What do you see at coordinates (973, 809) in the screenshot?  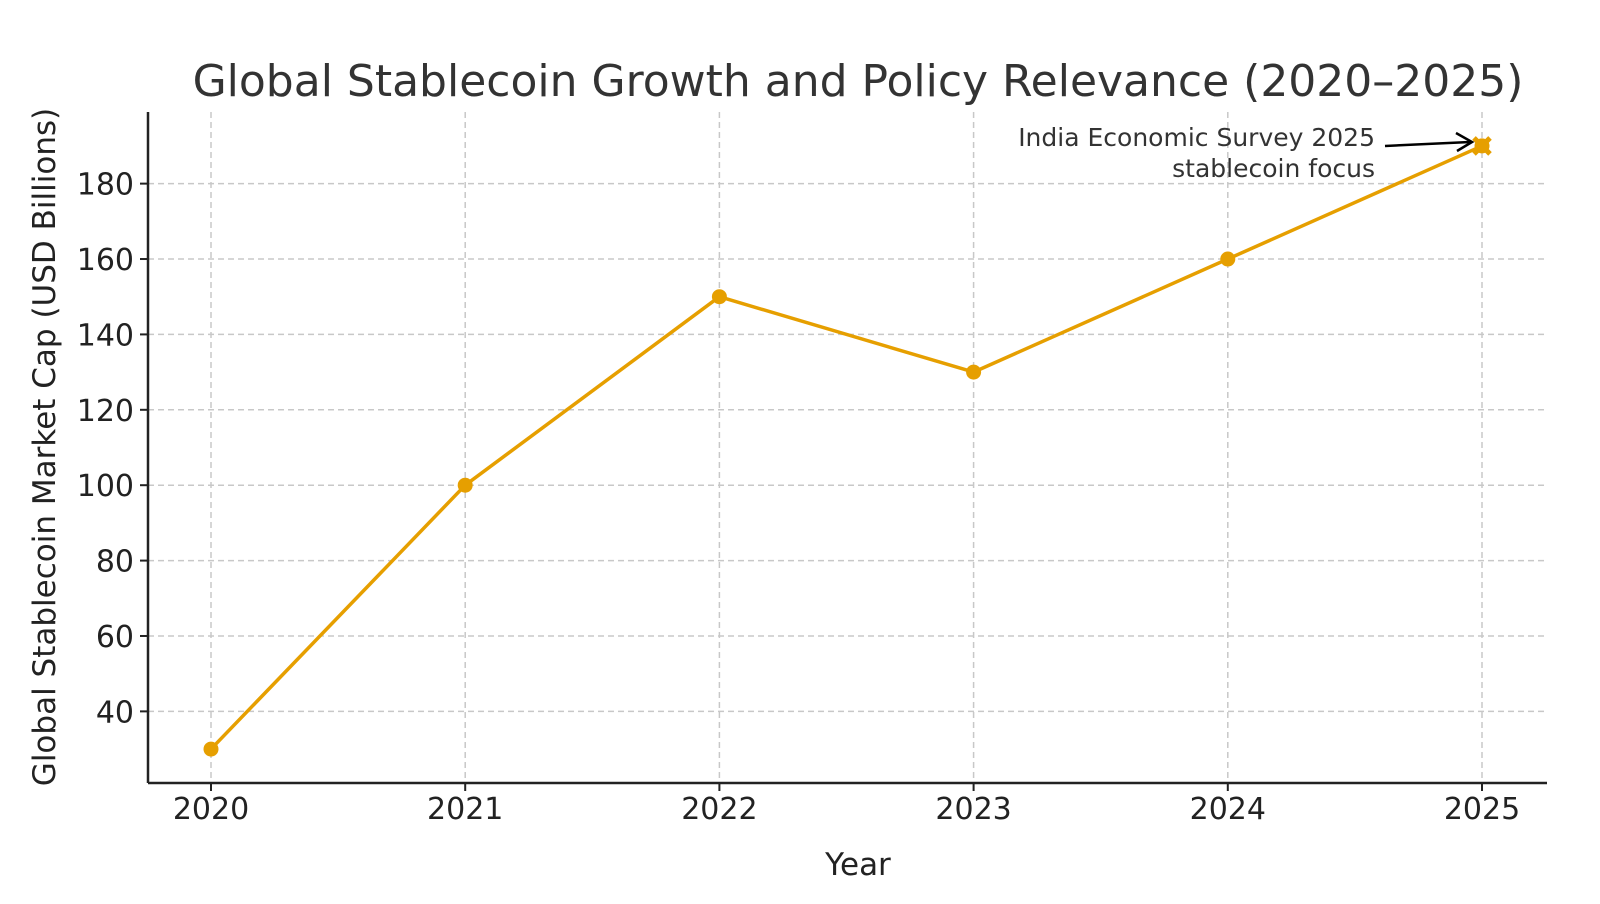 I see `x-tick-label: 2023` at bounding box center [973, 809].